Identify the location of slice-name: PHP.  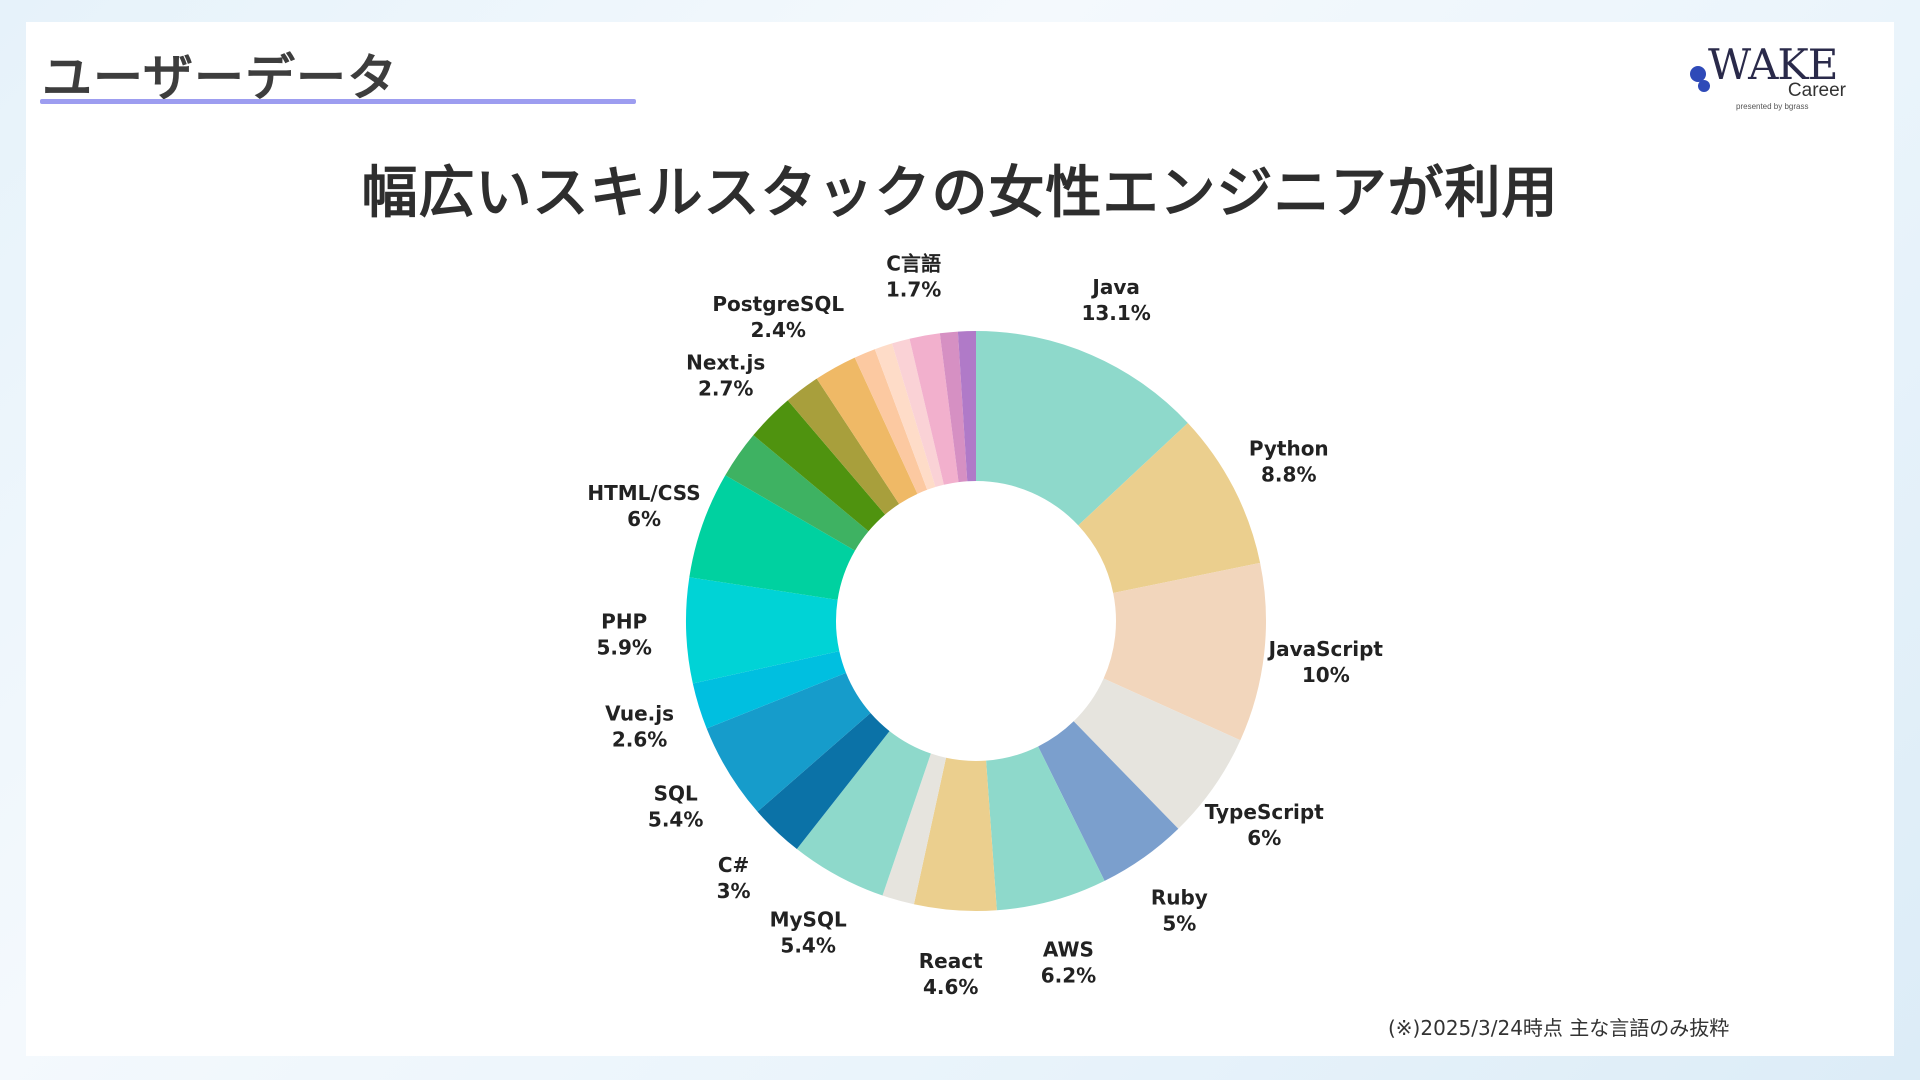
(624, 622).